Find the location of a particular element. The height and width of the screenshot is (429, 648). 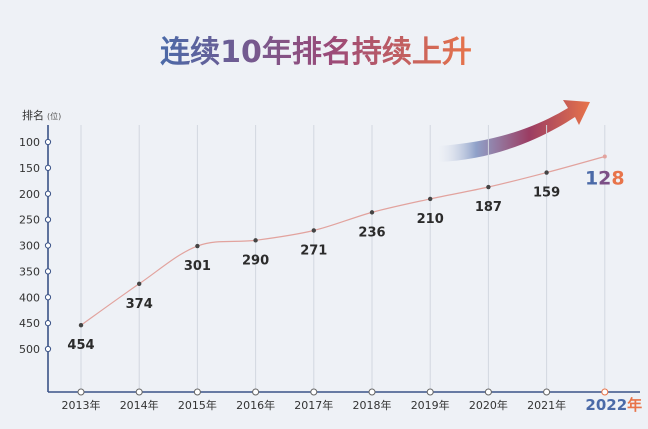

x-tick-label: 2019年 is located at coordinates (430, 405).